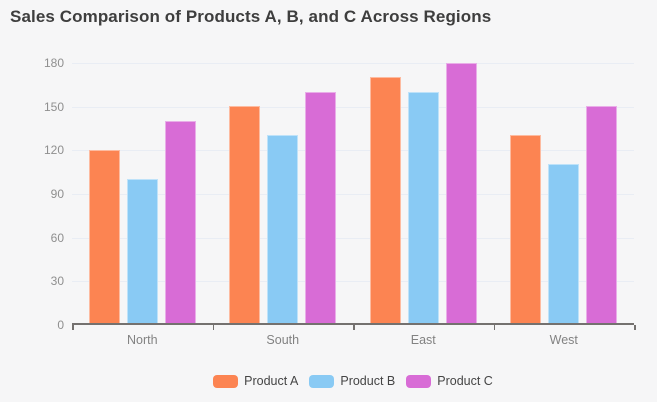 This screenshot has height=402, width=657. I want to click on x-tick-label-east: East, so click(423, 340).